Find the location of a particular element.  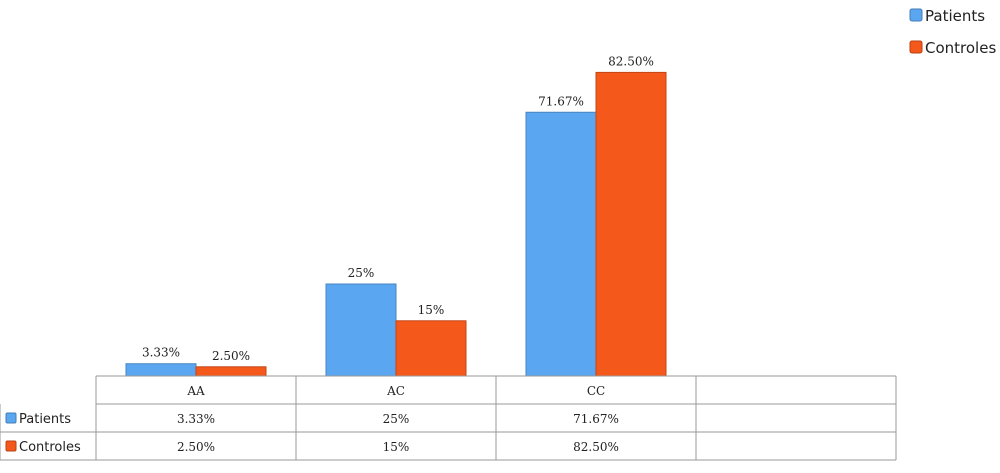

data-label-patients-ac: 25% is located at coordinates (361, 273).